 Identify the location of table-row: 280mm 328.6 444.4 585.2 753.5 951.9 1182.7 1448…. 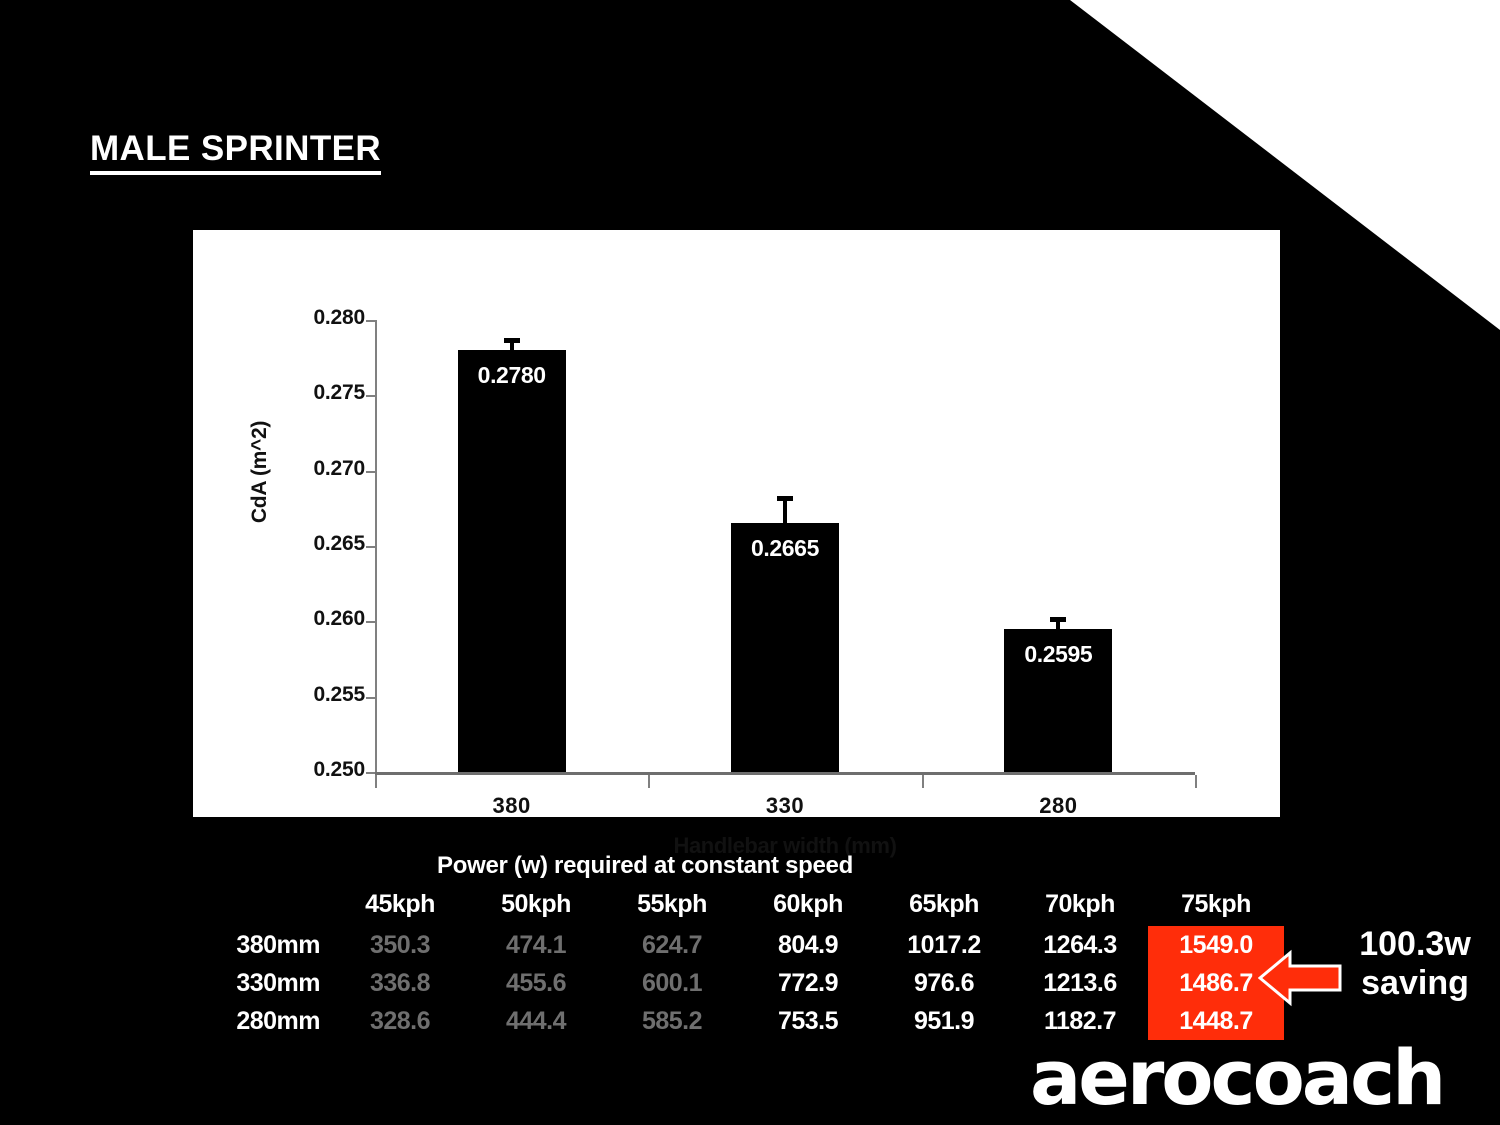
(739, 1021).